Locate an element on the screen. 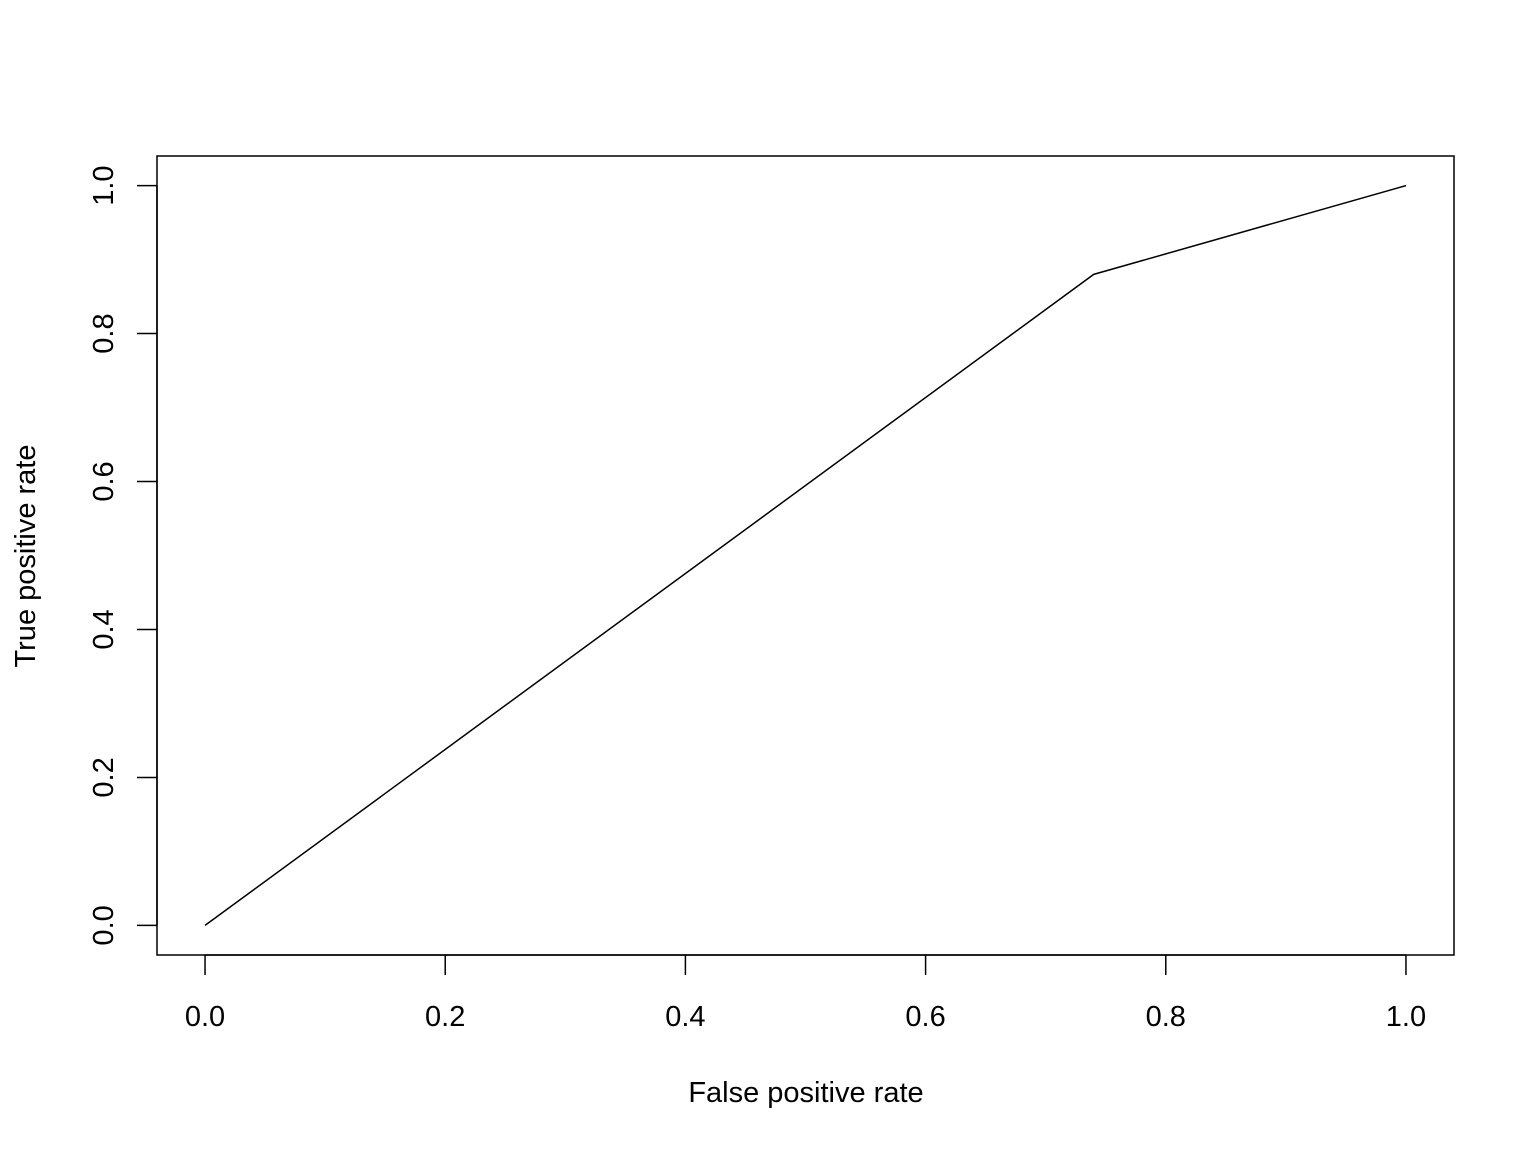 Image resolution: width=1536 pixels, height=1157 pixels. x-tick-label: 0.0 is located at coordinates (205, 1017).